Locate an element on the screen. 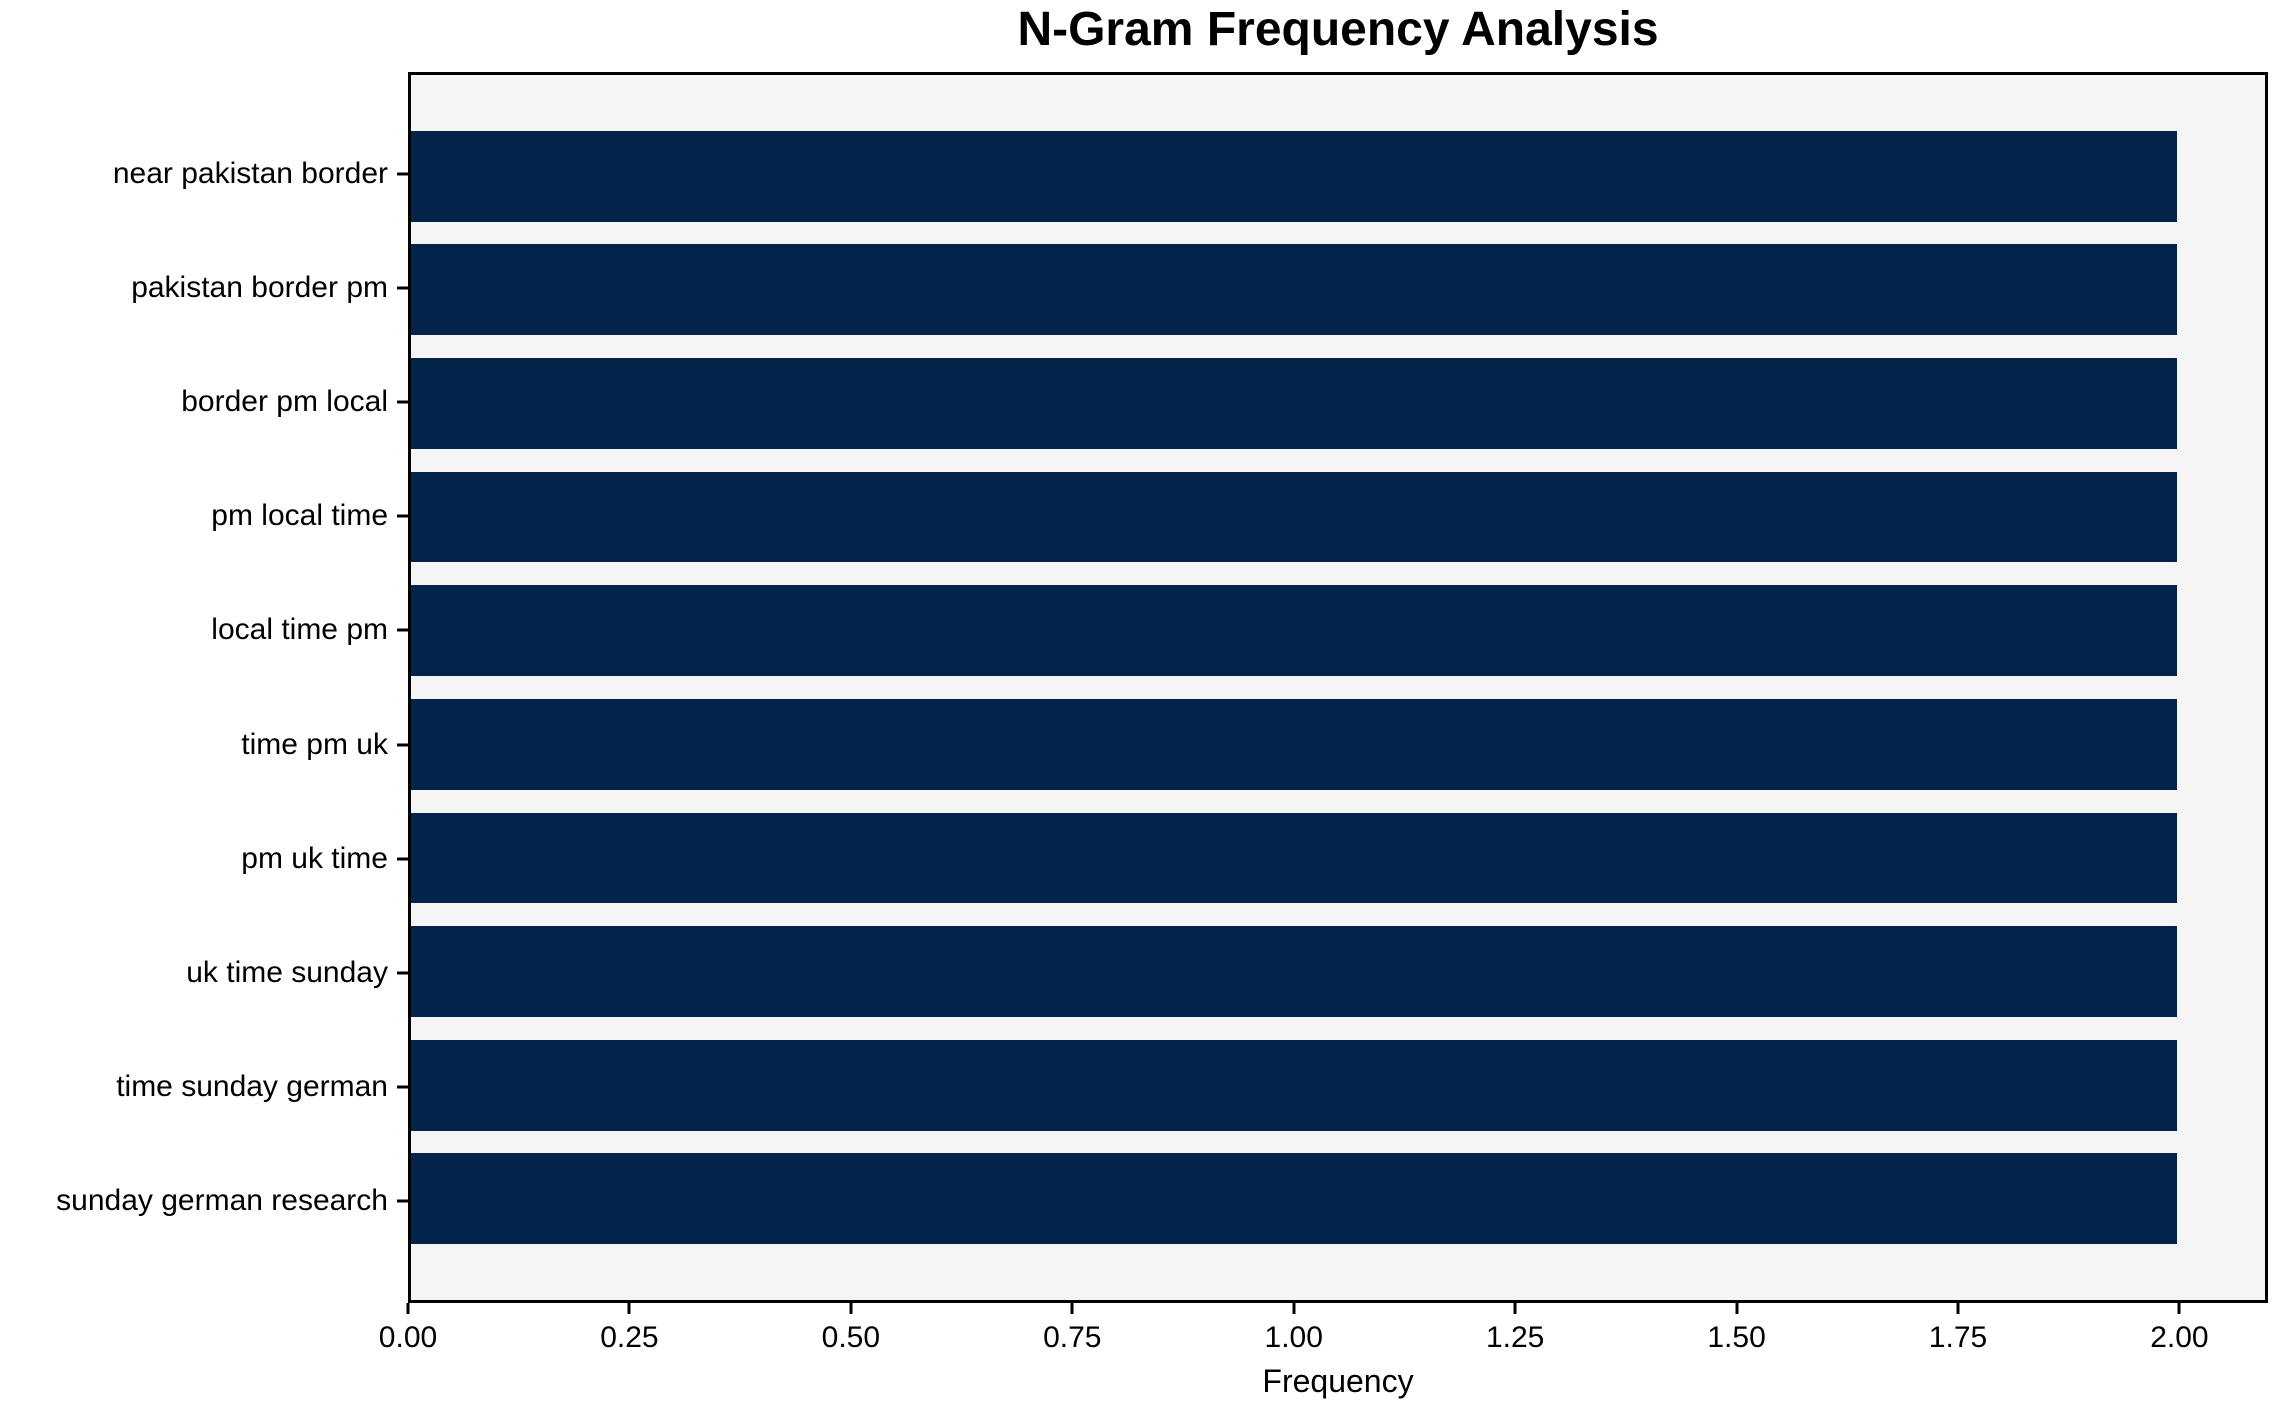 The width and height of the screenshot is (2288, 1414). bar-pm-uk-time is located at coordinates (1294, 858).